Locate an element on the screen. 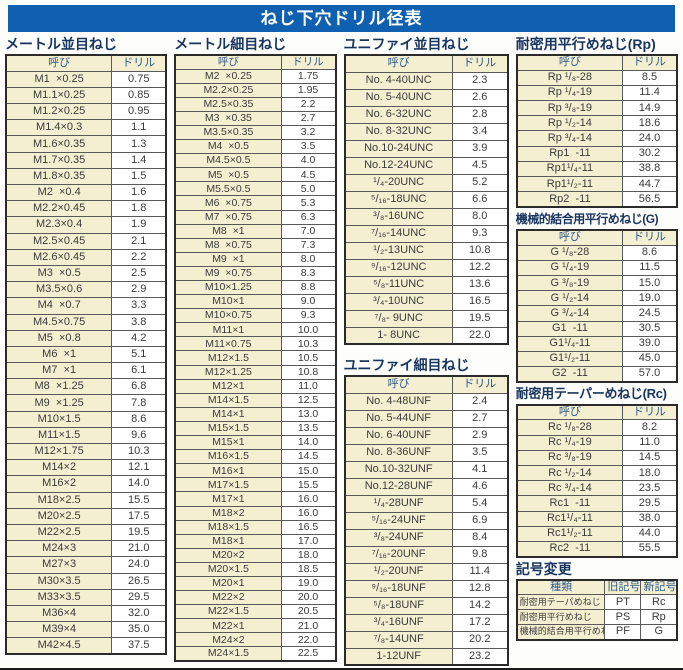 Image resolution: width=683 pixels, height=670 pixels. drill-value-cell: 17.0 is located at coordinates (308, 541).